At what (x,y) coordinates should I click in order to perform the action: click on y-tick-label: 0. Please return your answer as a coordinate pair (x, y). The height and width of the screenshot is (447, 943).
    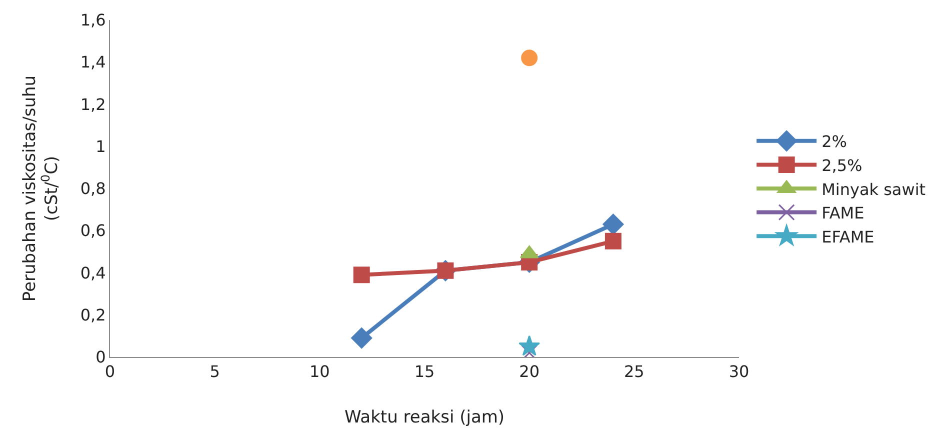
    Looking at the image, I should click on (101, 357).